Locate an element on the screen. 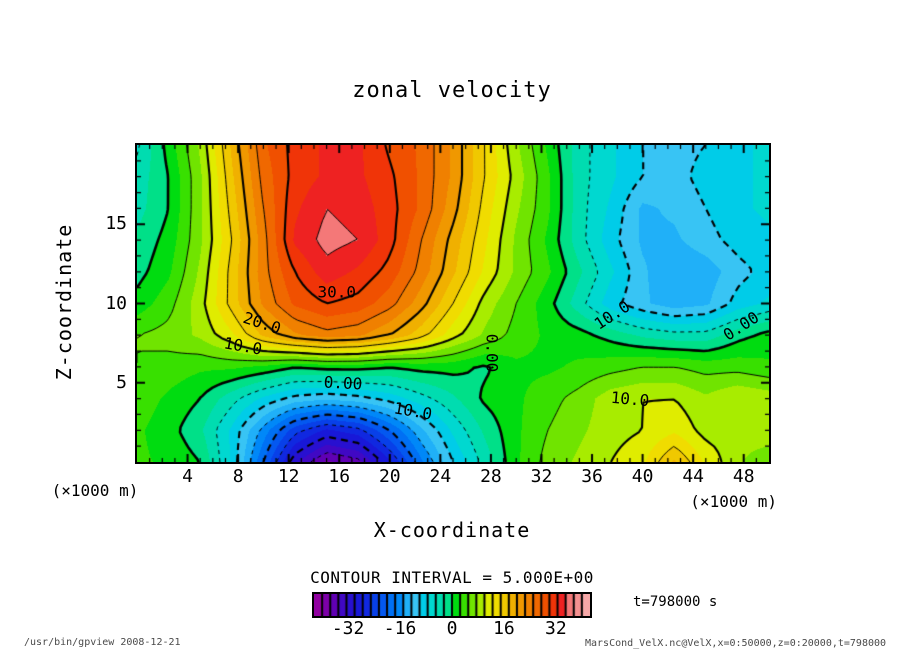 This screenshot has height=654, width=904. colorbar-canvas is located at coordinates (452, 605).